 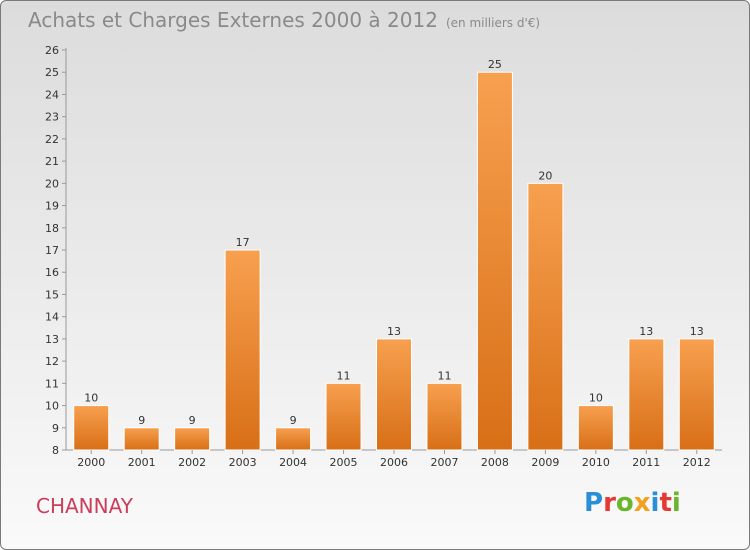 What do you see at coordinates (91, 428) in the screenshot?
I see `bar-2000` at bounding box center [91, 428].